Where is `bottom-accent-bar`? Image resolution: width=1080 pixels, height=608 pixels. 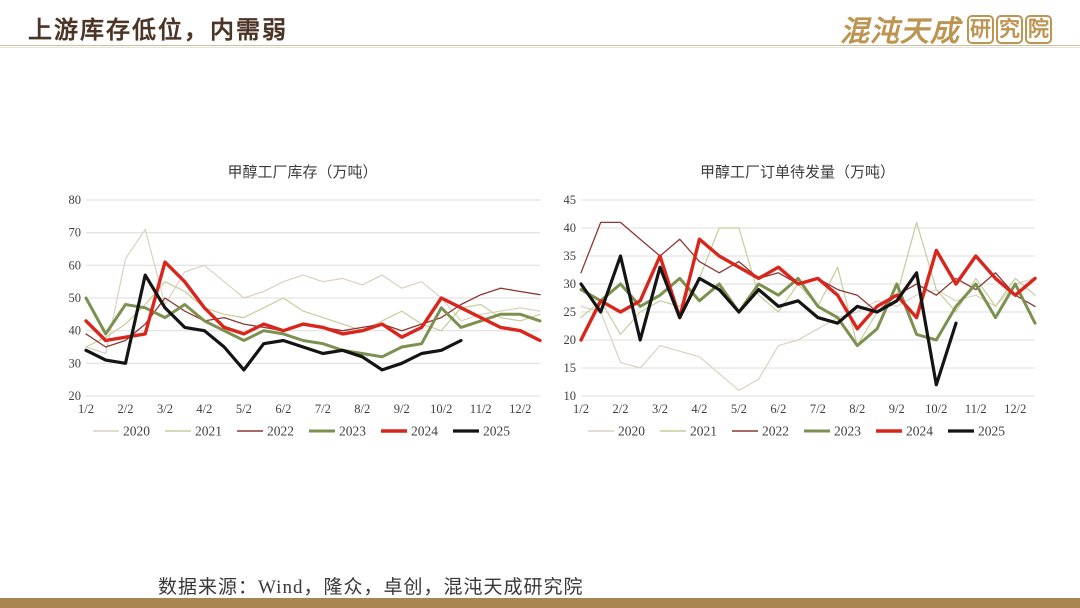
bottom-accent-bar is located at coordinates (540, 603).